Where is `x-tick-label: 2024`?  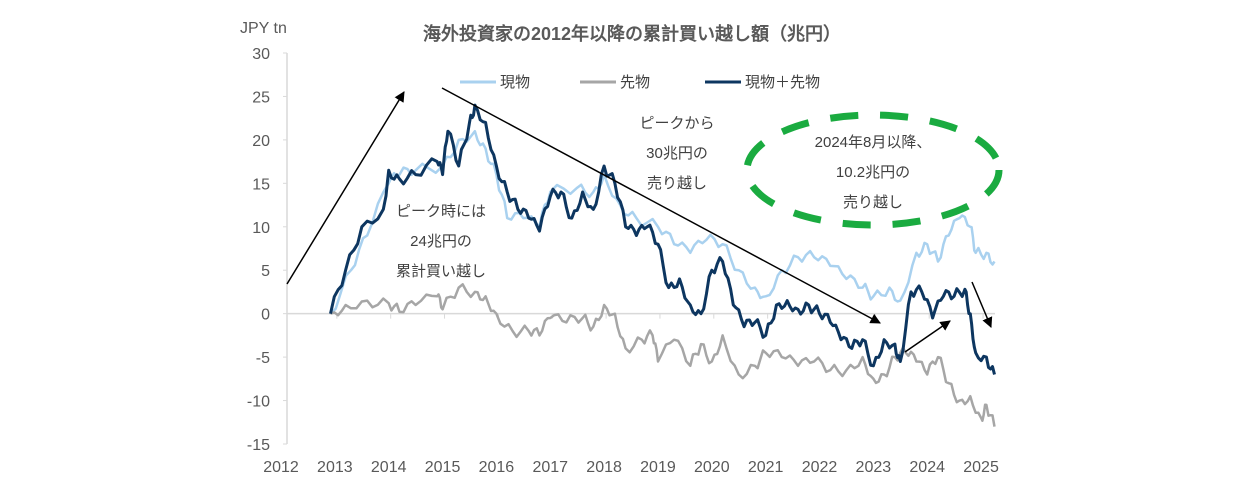
x-tick-label: 2024 is located at coordinates (927, 467).